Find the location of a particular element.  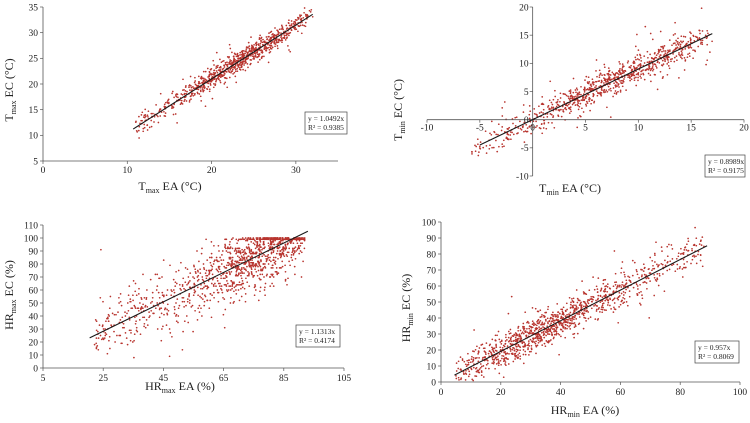

x-axis-title: HRmax EA (%) is located at coordinates (180, 387).